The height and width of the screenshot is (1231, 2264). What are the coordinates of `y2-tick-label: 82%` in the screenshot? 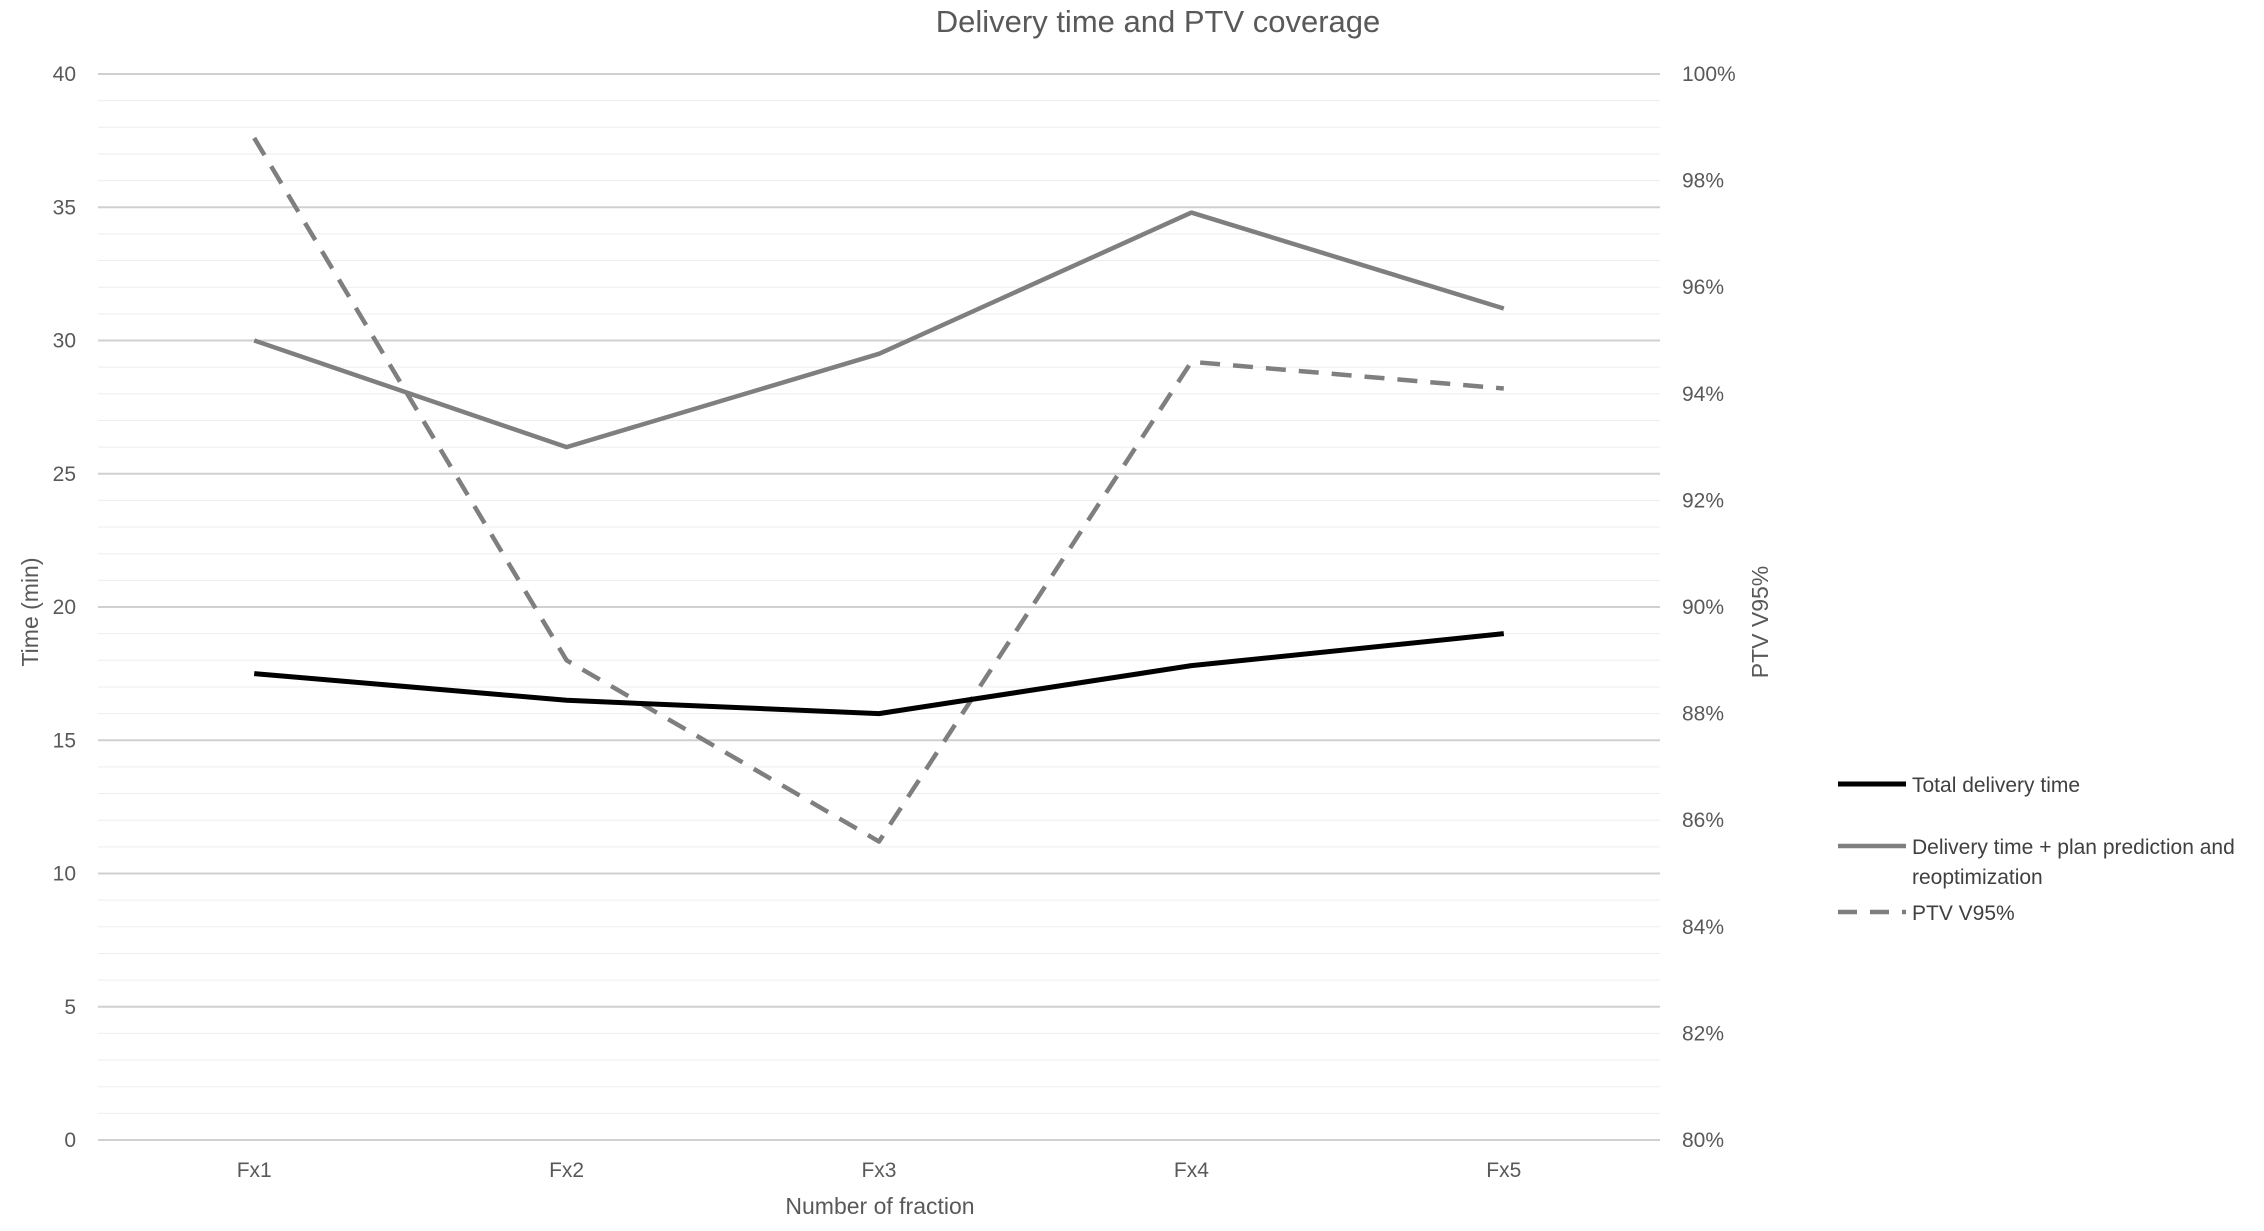 It's located at (1703, 1033).